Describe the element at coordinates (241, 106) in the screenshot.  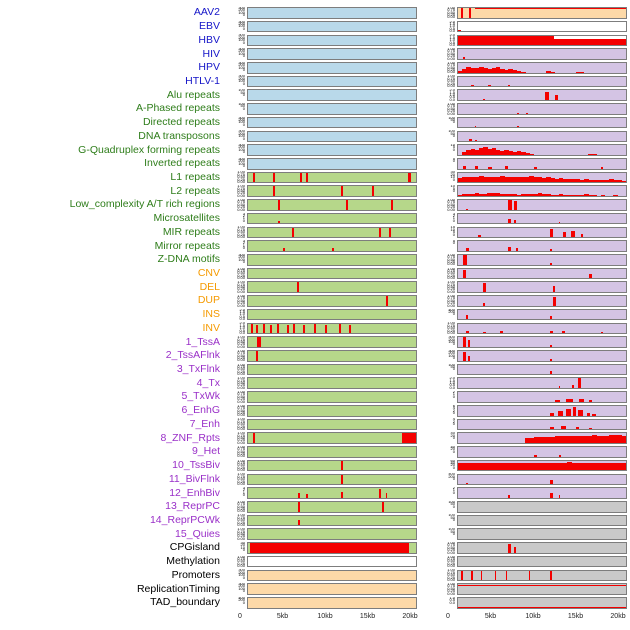
I see `y-ticks-left: 100 50 0` at that location.